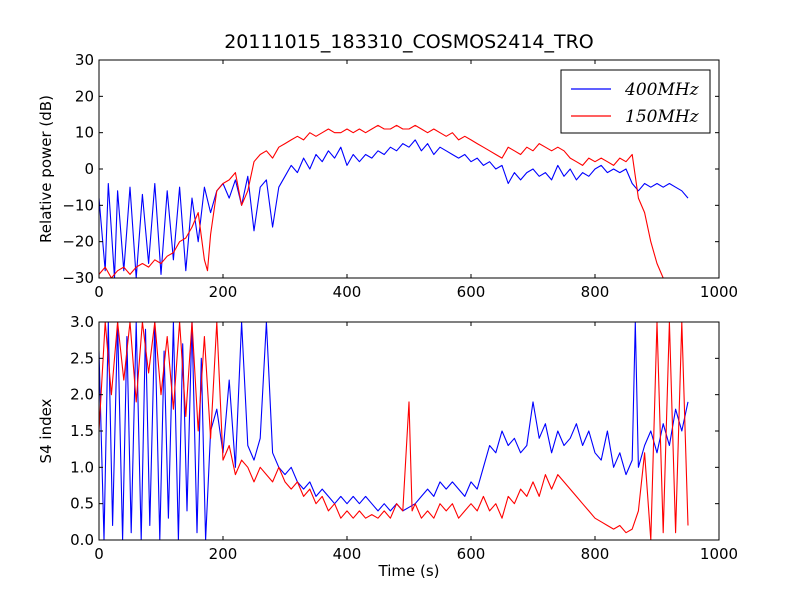 This screenshot has height=600, width=800. What do you see at coordinates (409, 42) in the screenshot?
I see `chart-title: 20111015_183310_COSMOS2414_TRO` at bounding box center [409, 42].